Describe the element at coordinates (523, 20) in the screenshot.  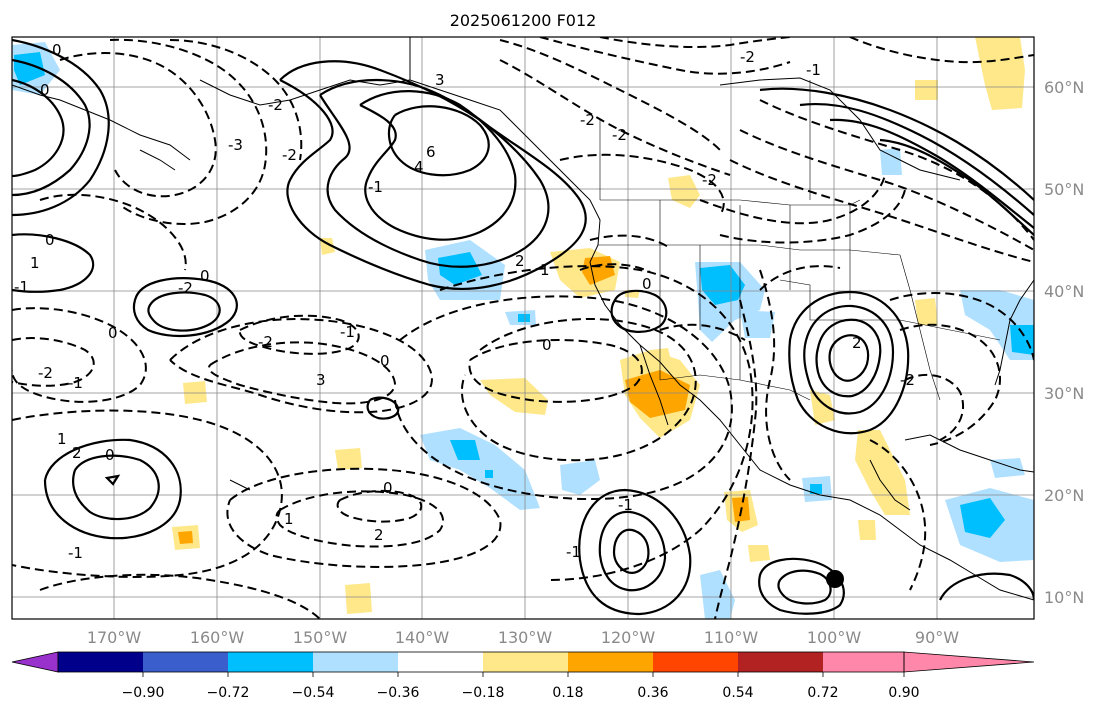
I see `map-title: 2025061200 F012` at that location.